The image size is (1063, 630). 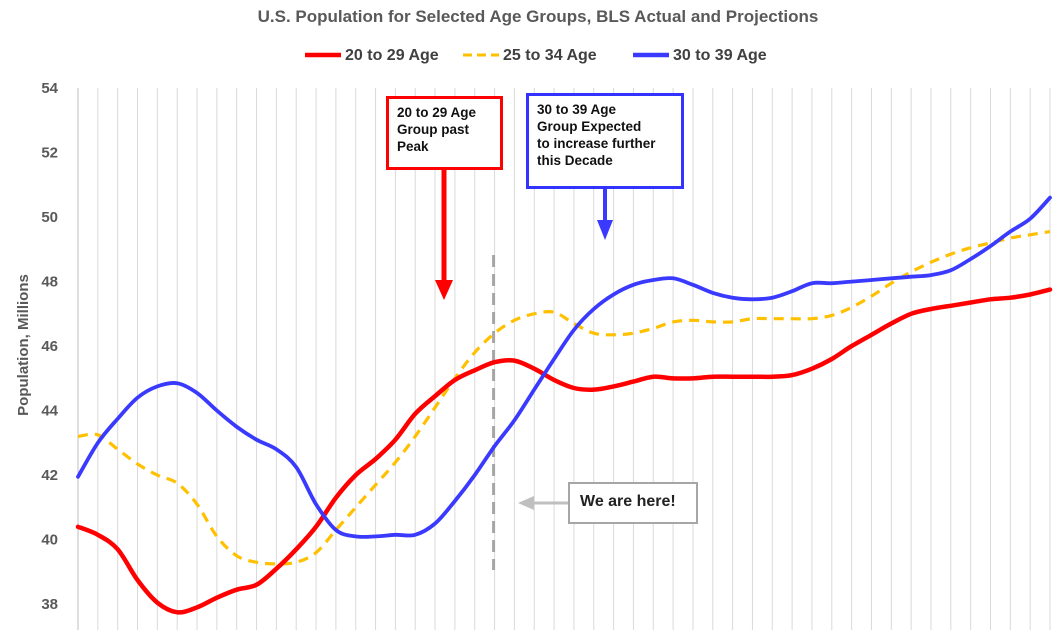 I want to click on y-tick-label: 38, so click(x=49, y=604).